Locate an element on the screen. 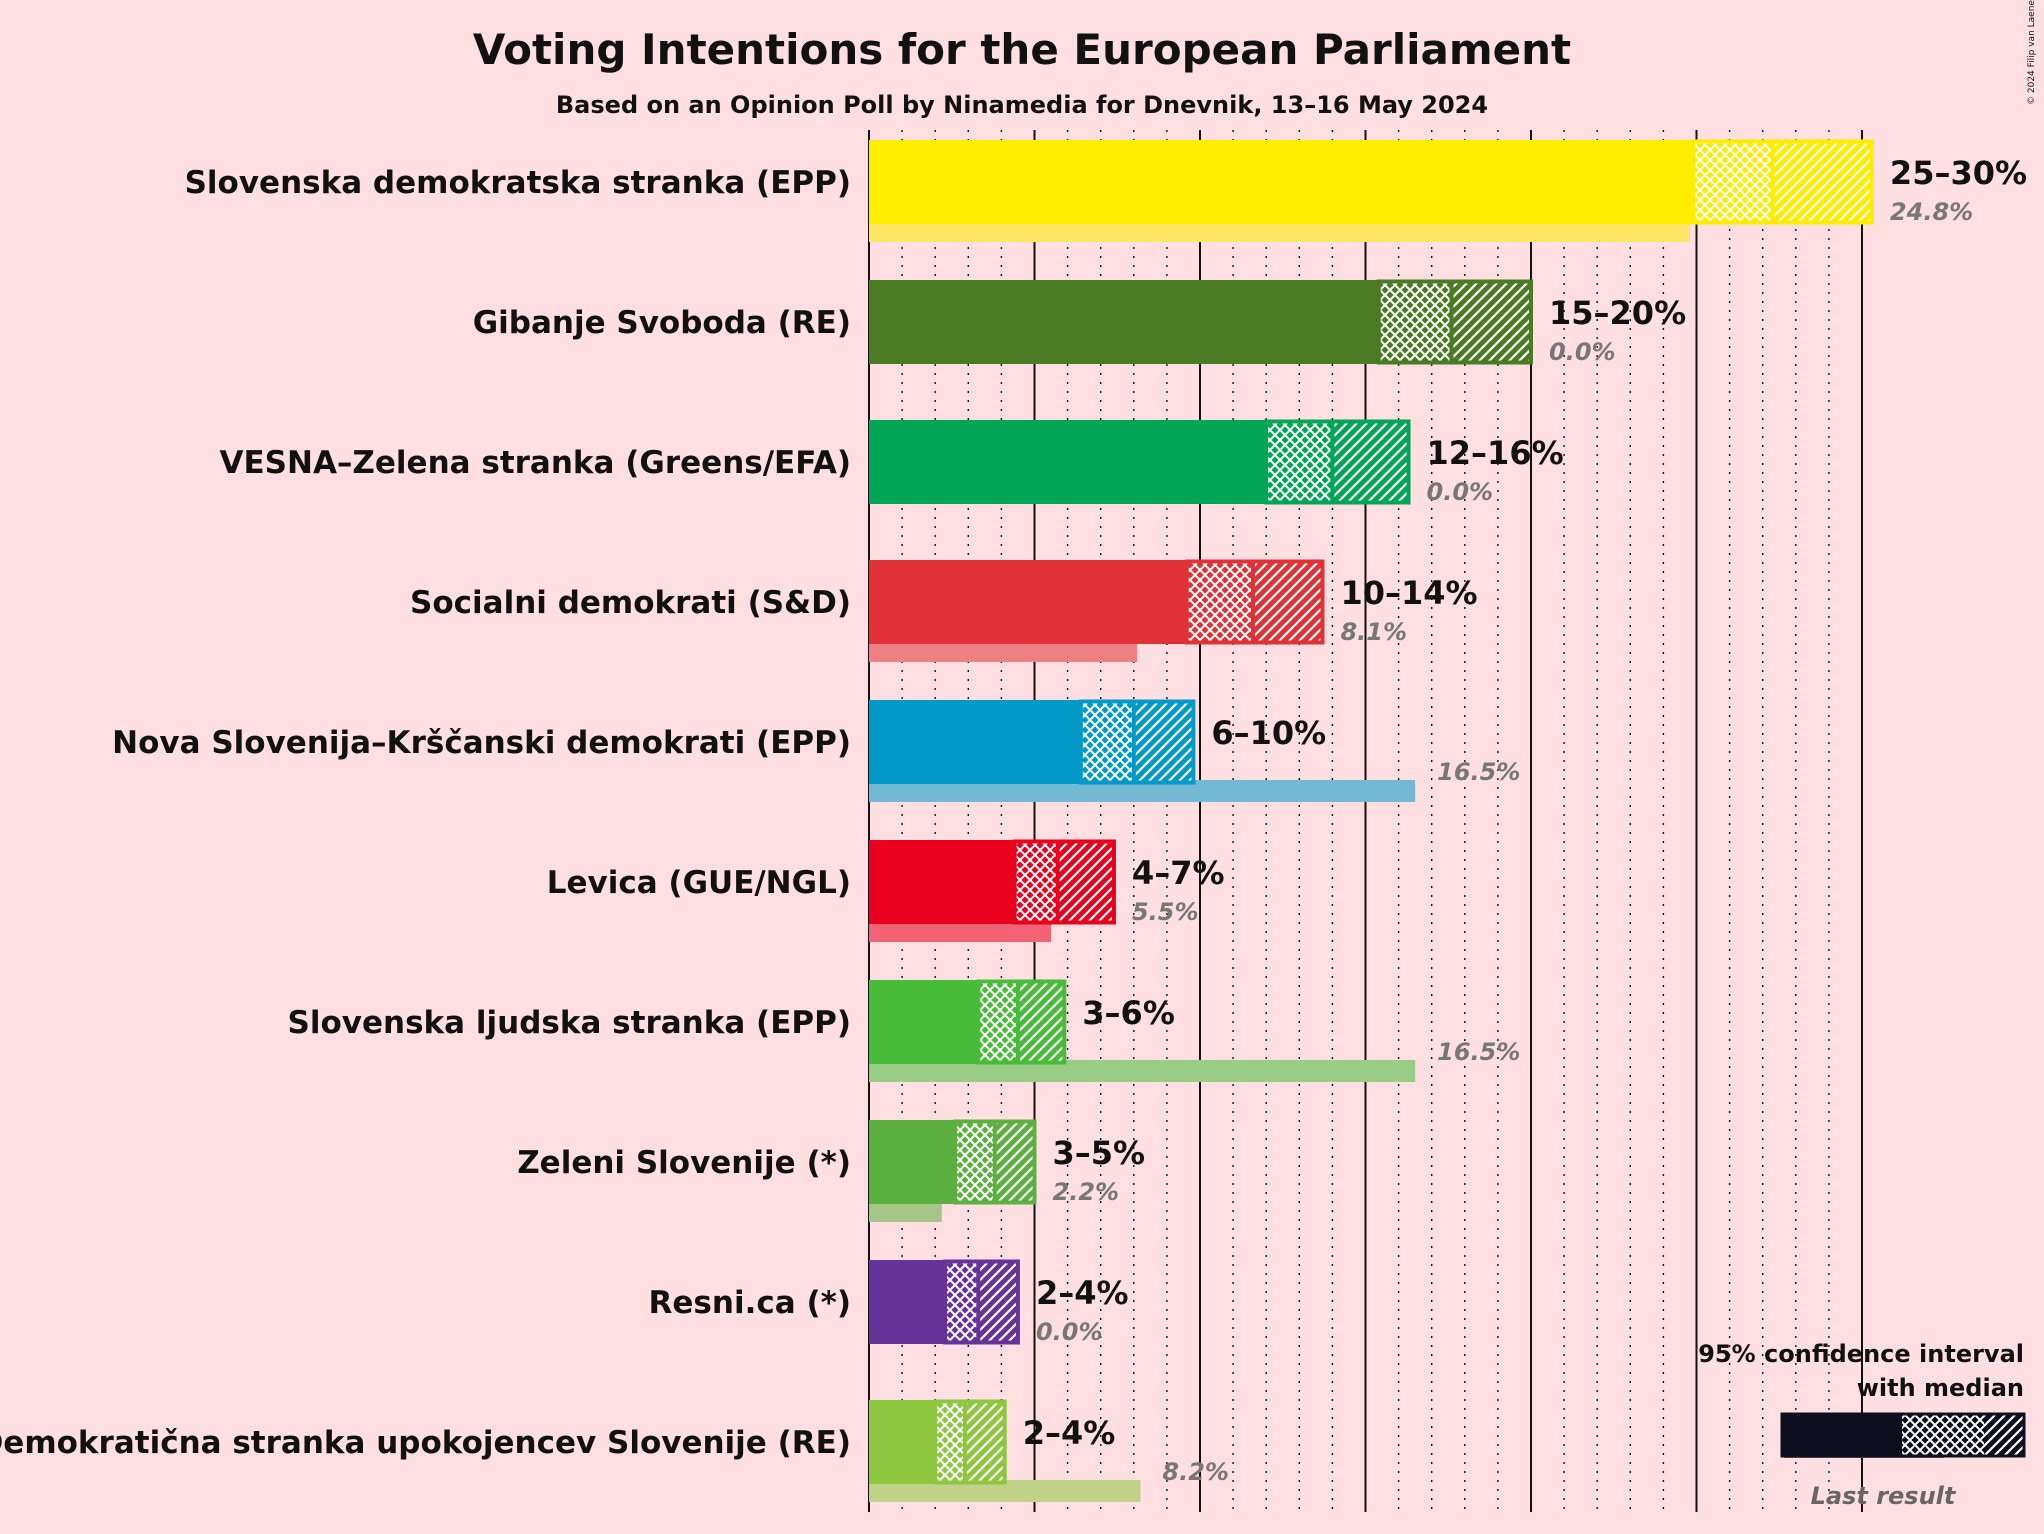 This screenshot has height=1534, width=2044. range-label: 6–10% is located at coordinates (1268, 733).